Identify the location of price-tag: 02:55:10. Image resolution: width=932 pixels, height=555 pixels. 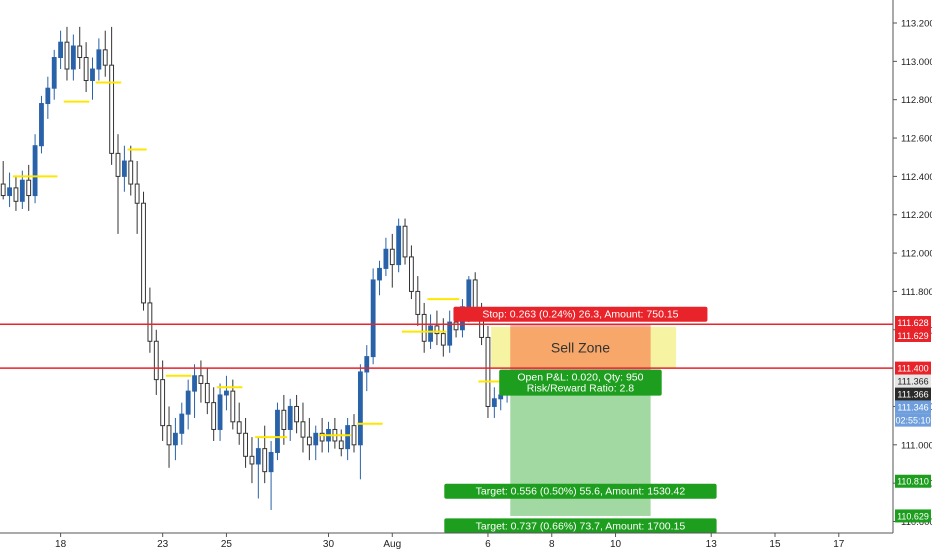
(913, 420).